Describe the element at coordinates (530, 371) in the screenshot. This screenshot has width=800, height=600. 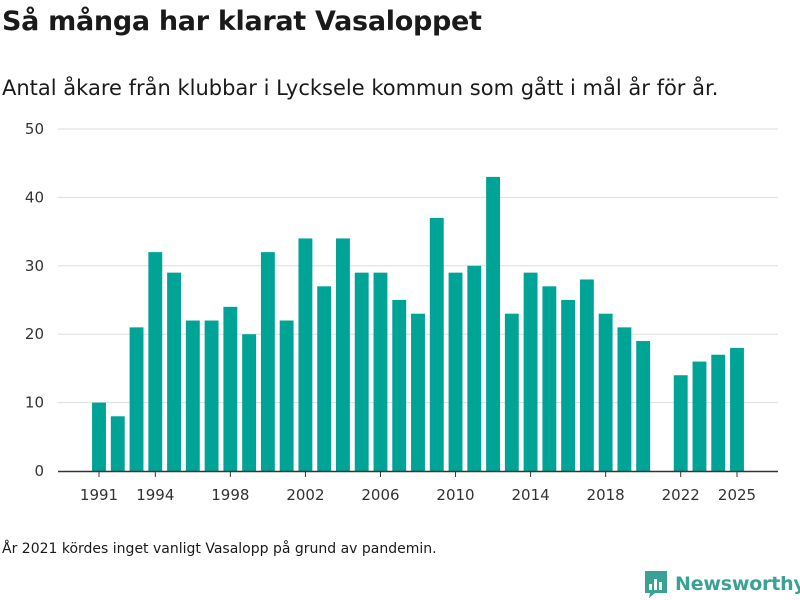
I see `bar-2014` at that location.